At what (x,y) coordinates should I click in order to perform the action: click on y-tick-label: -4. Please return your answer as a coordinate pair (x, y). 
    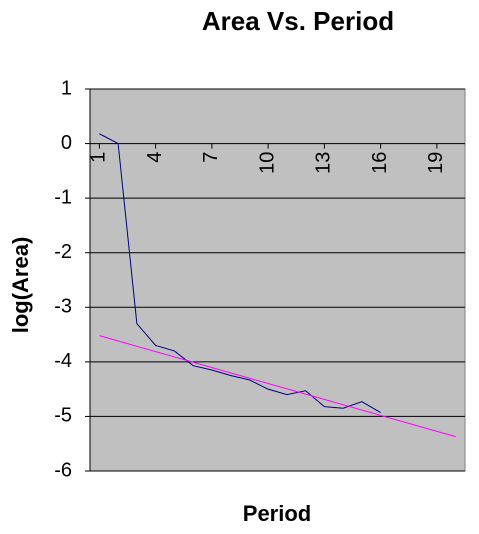
    Looking at the image, I should click on (63, 361).